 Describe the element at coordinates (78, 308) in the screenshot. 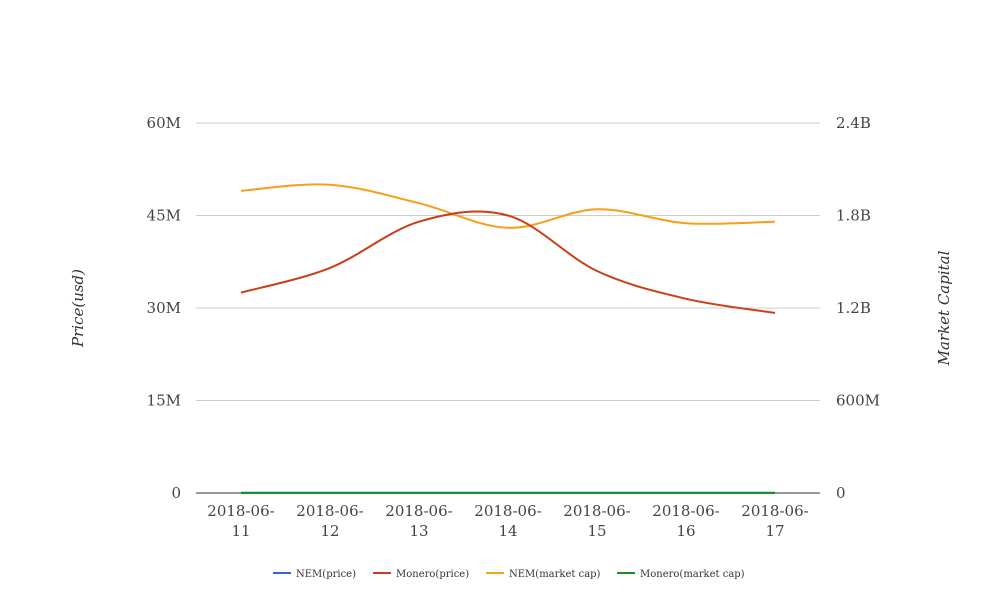

I see `left-axis-title: Price(usd)` at that location.